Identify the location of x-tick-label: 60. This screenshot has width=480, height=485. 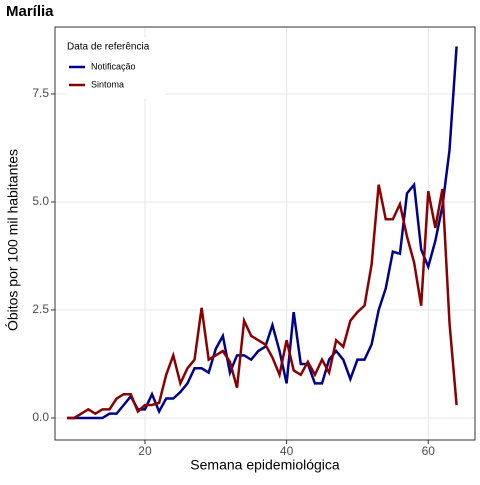
(429, 451).